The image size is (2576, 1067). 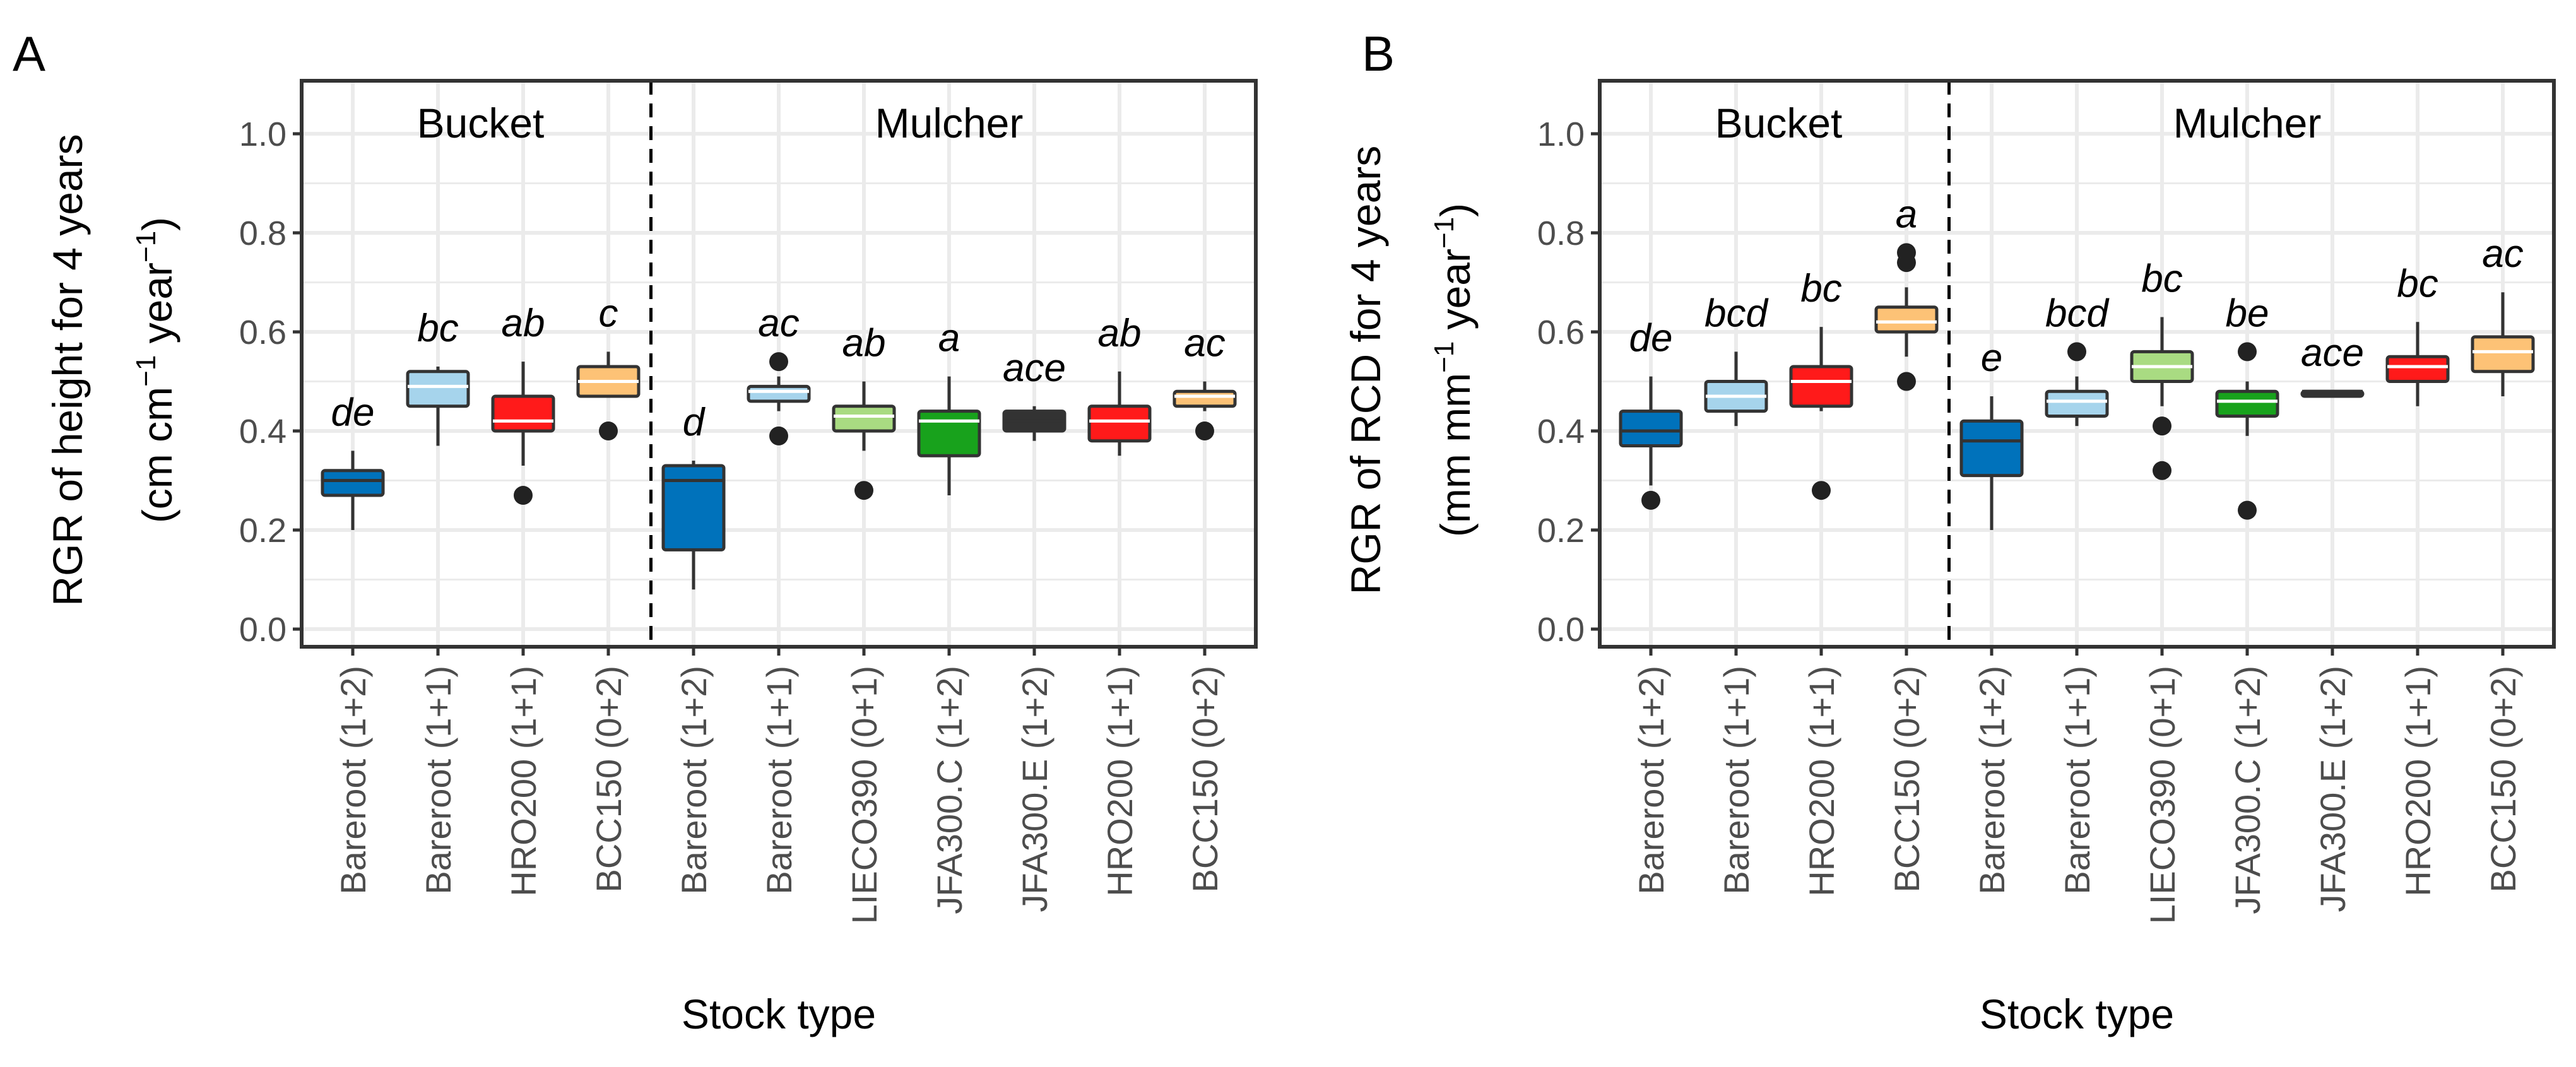 What do you see at coordinates (2077, 1014) in the screenshot?
I see `x-axis-title: Stock type` at bounding box center [2077, 1014].